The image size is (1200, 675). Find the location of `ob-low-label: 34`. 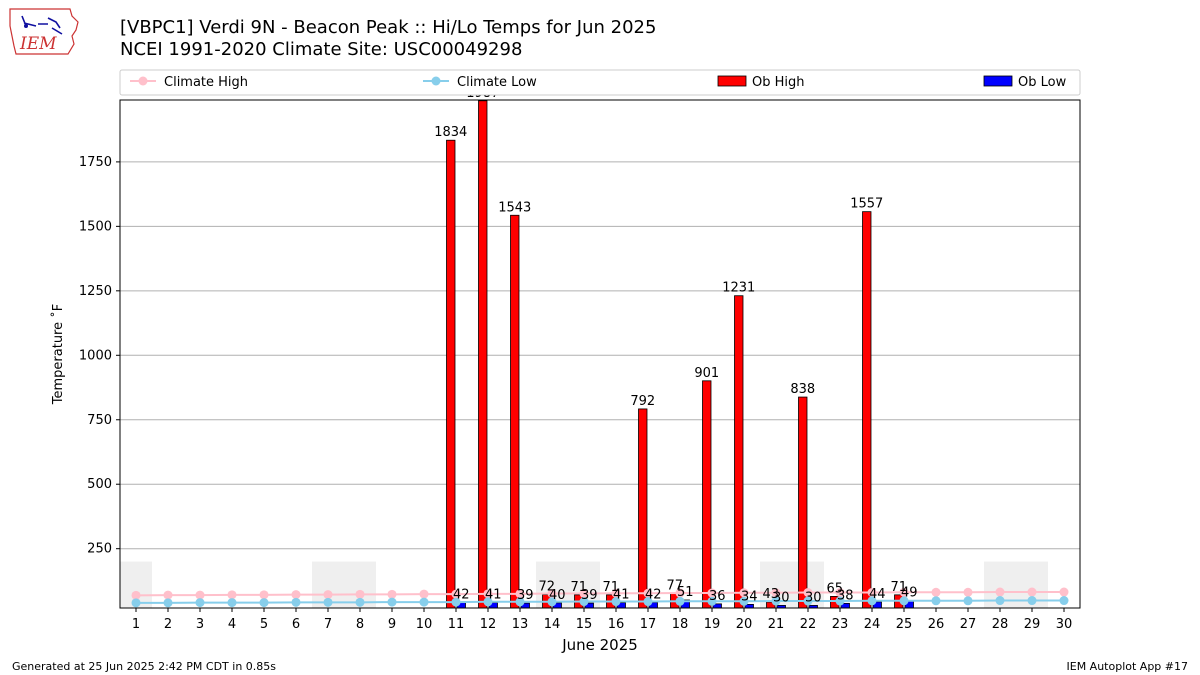

ob-low-label: 34 is located at coordinates (749, 596).